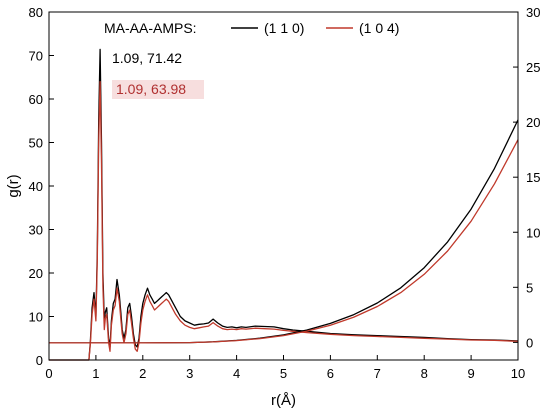  What do you see at coordinates (283, 373) in the screenshot?
I see `x-tick-label-5: 5` at bounding box center [283, 373].